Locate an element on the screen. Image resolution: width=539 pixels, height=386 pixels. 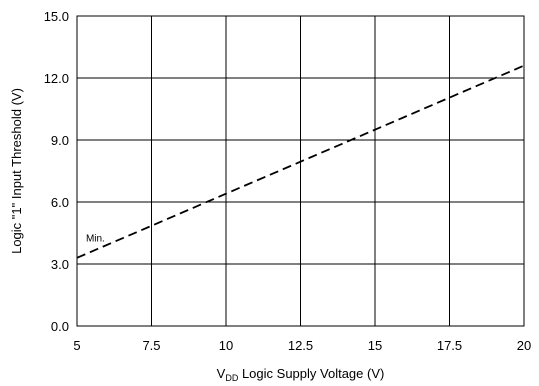
y-tick-label: 3.0 is located at coordinates (60, 264).